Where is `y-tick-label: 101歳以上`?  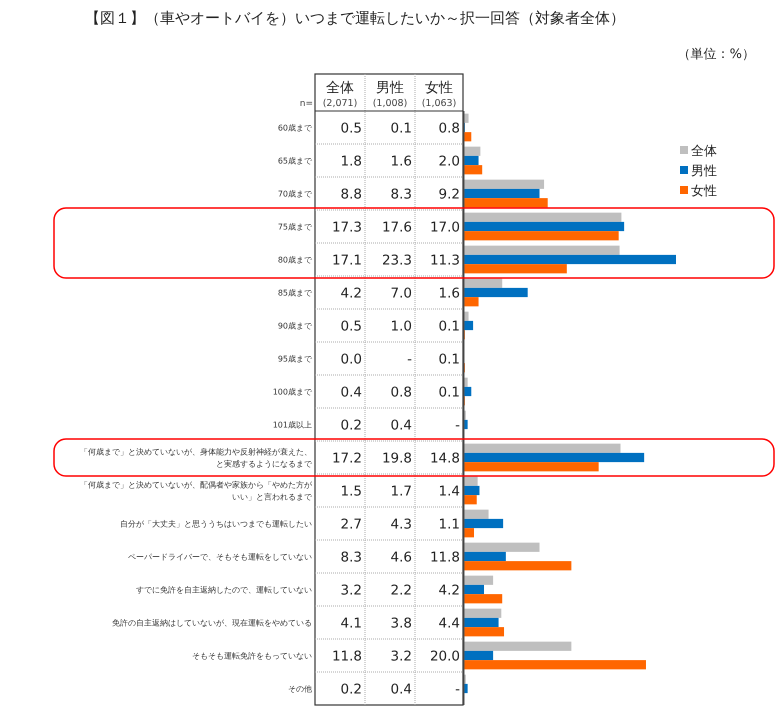
y-tick-label: 101歳以上 is located at coordinates (292, 425).